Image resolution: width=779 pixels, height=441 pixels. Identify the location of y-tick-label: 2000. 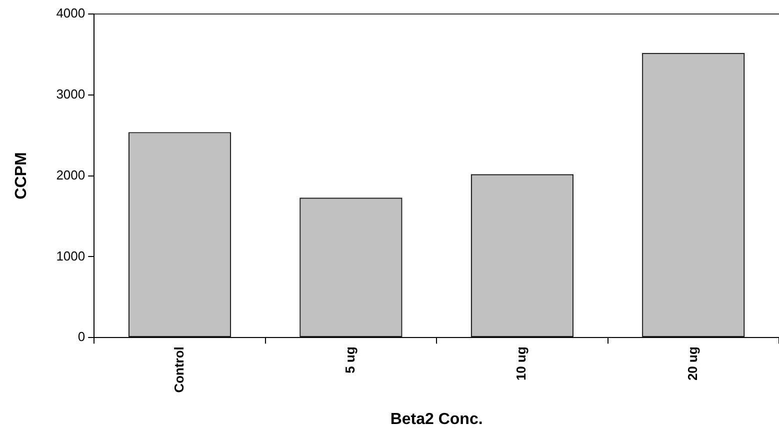
(71, 174).